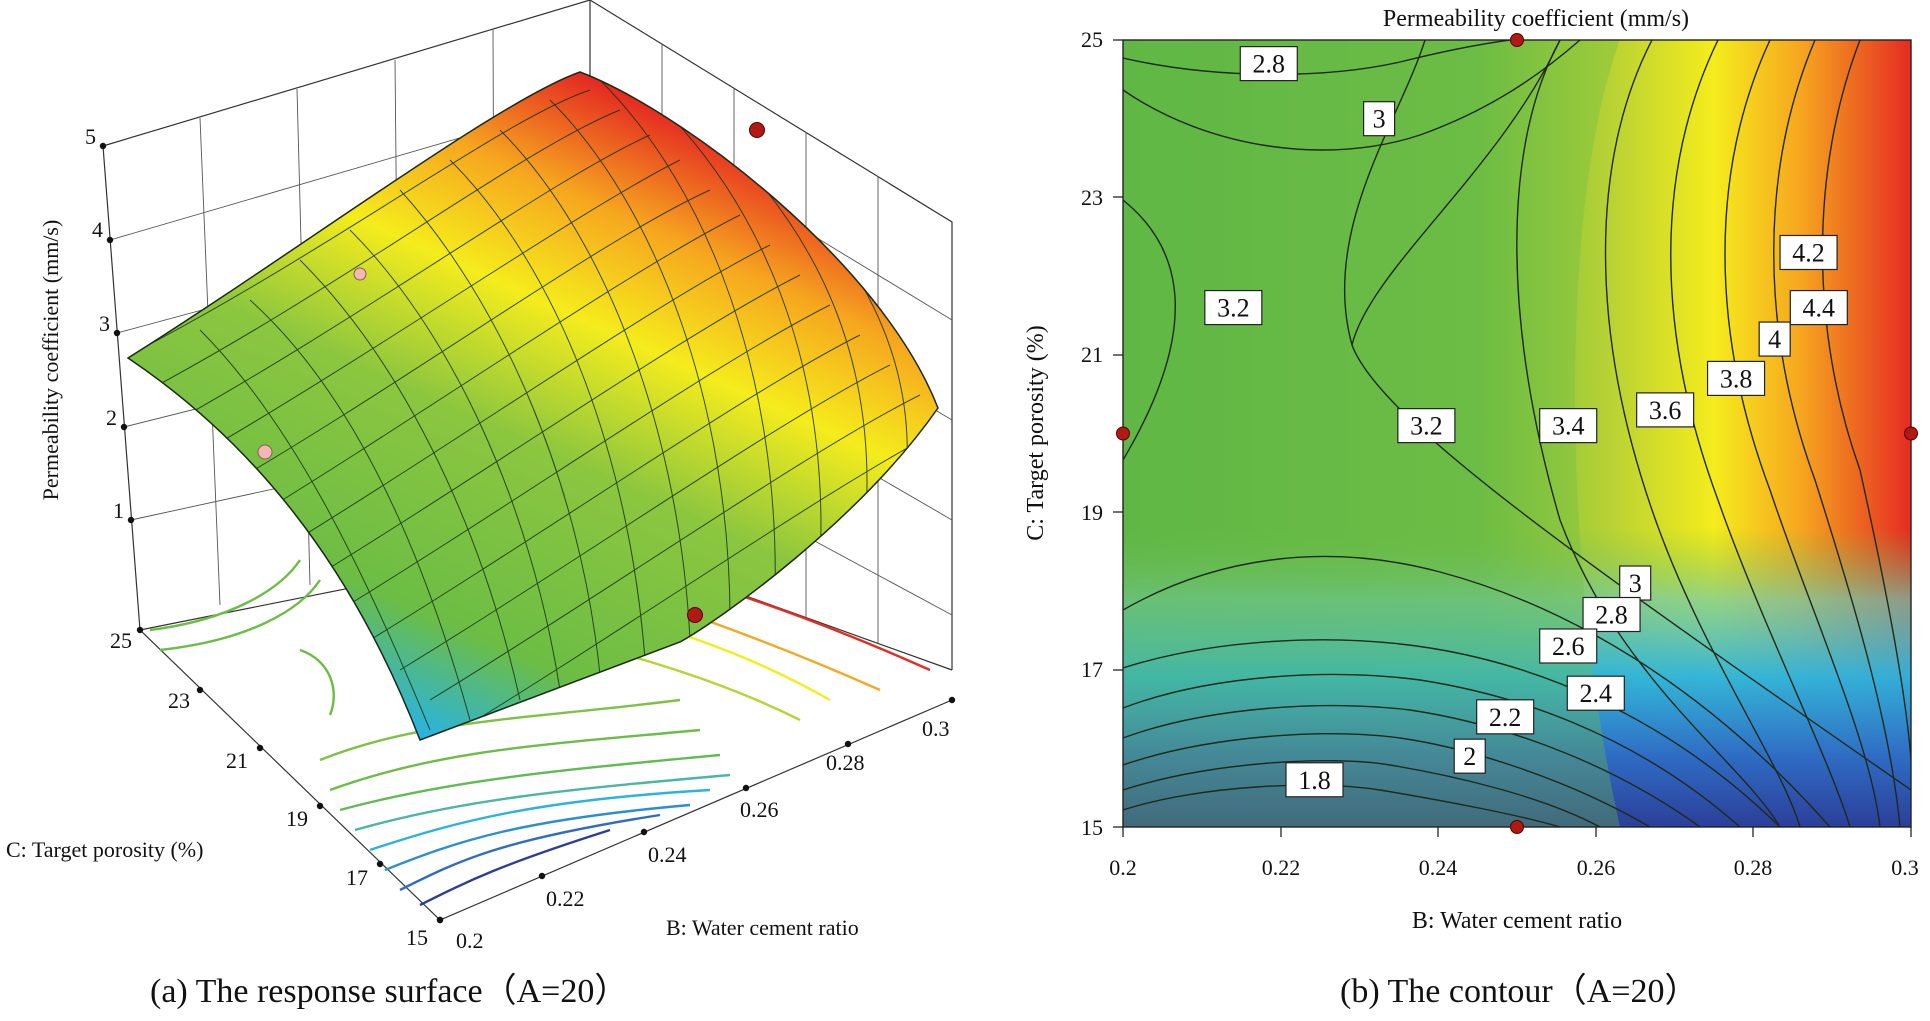 The height and width of the screenshot is (1021, 1930). Describe the element at coordinates (1802, 433) in the screenshot. I see `contour-4.0` at that location.